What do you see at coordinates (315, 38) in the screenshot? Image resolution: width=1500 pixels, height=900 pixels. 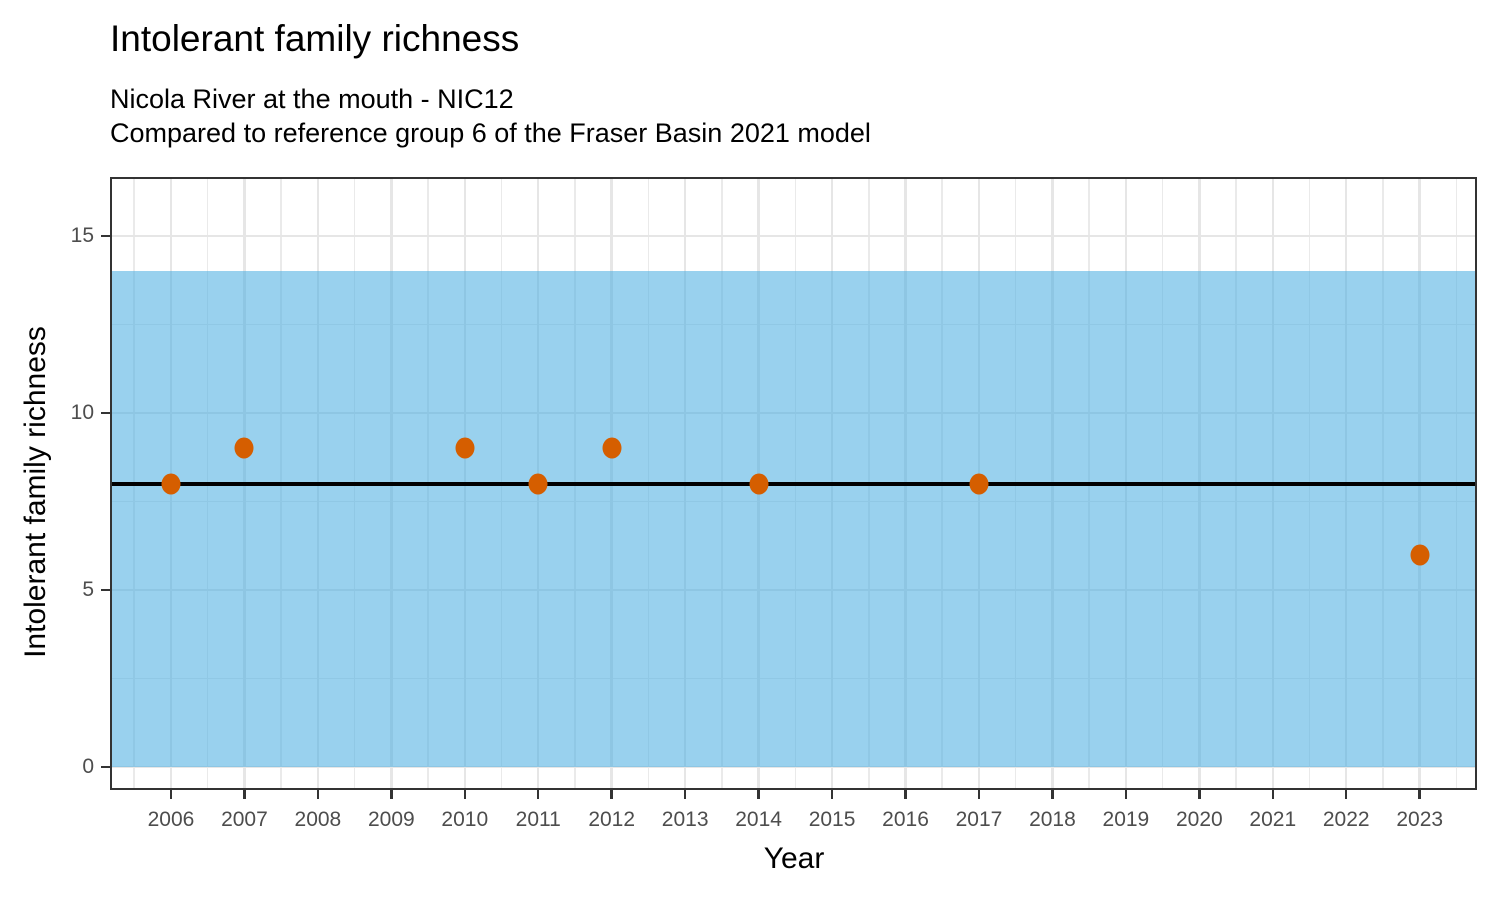 I see `chart-title: Intolerant family richness` at bounding box center [315, 38].